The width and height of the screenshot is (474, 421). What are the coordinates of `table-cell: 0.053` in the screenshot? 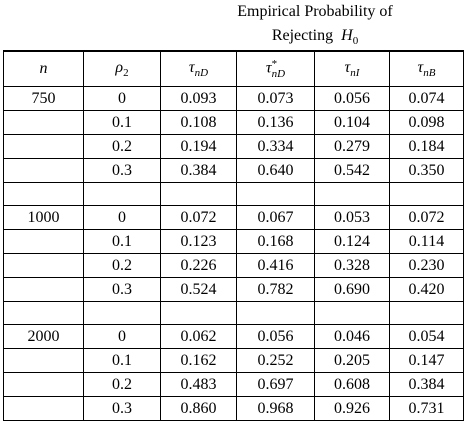 It's located at (352, 217).